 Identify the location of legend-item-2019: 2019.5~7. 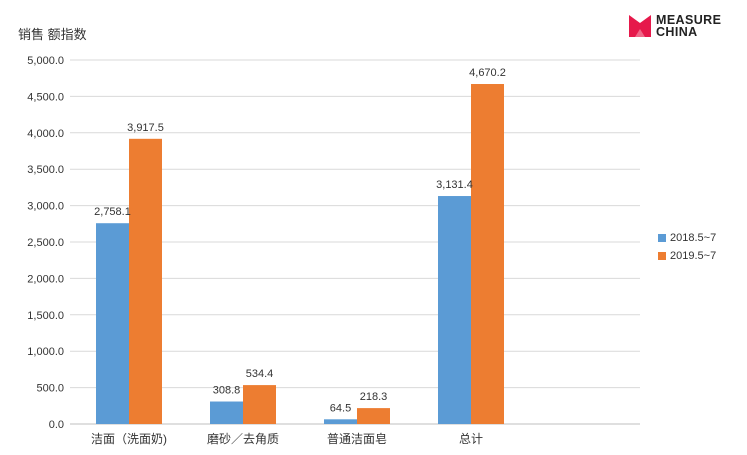
(687, 256).